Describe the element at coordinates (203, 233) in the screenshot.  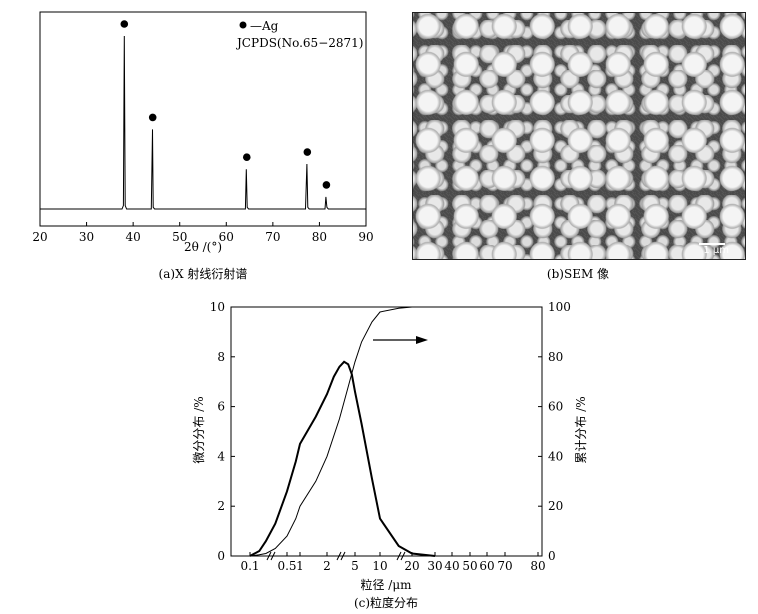
I see `xrd-x-ticks: 20 30 40 50 60 70 80 90` at that location.